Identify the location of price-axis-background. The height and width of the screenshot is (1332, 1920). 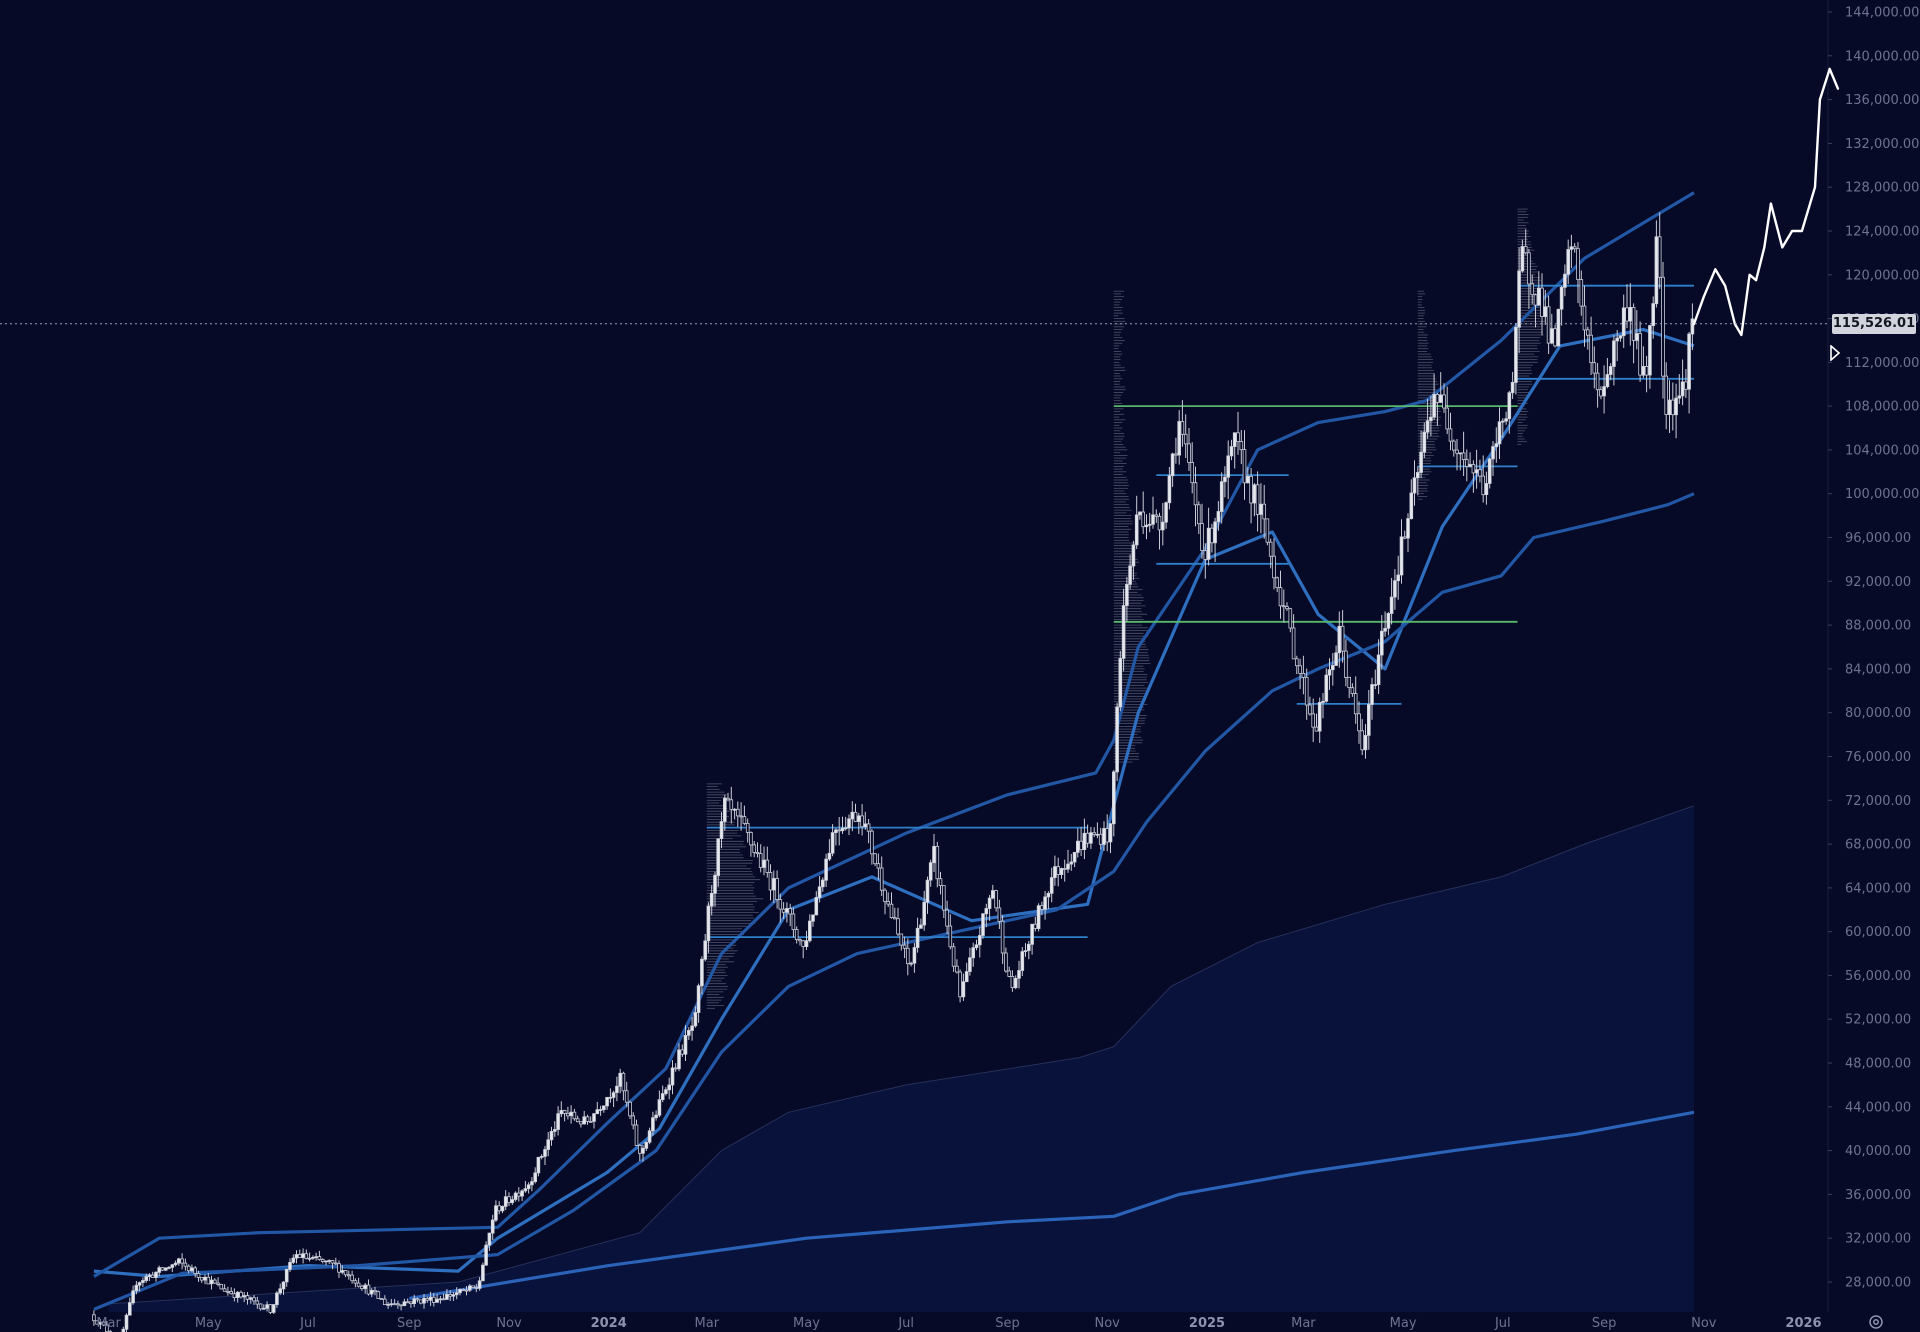
(1874, 666).